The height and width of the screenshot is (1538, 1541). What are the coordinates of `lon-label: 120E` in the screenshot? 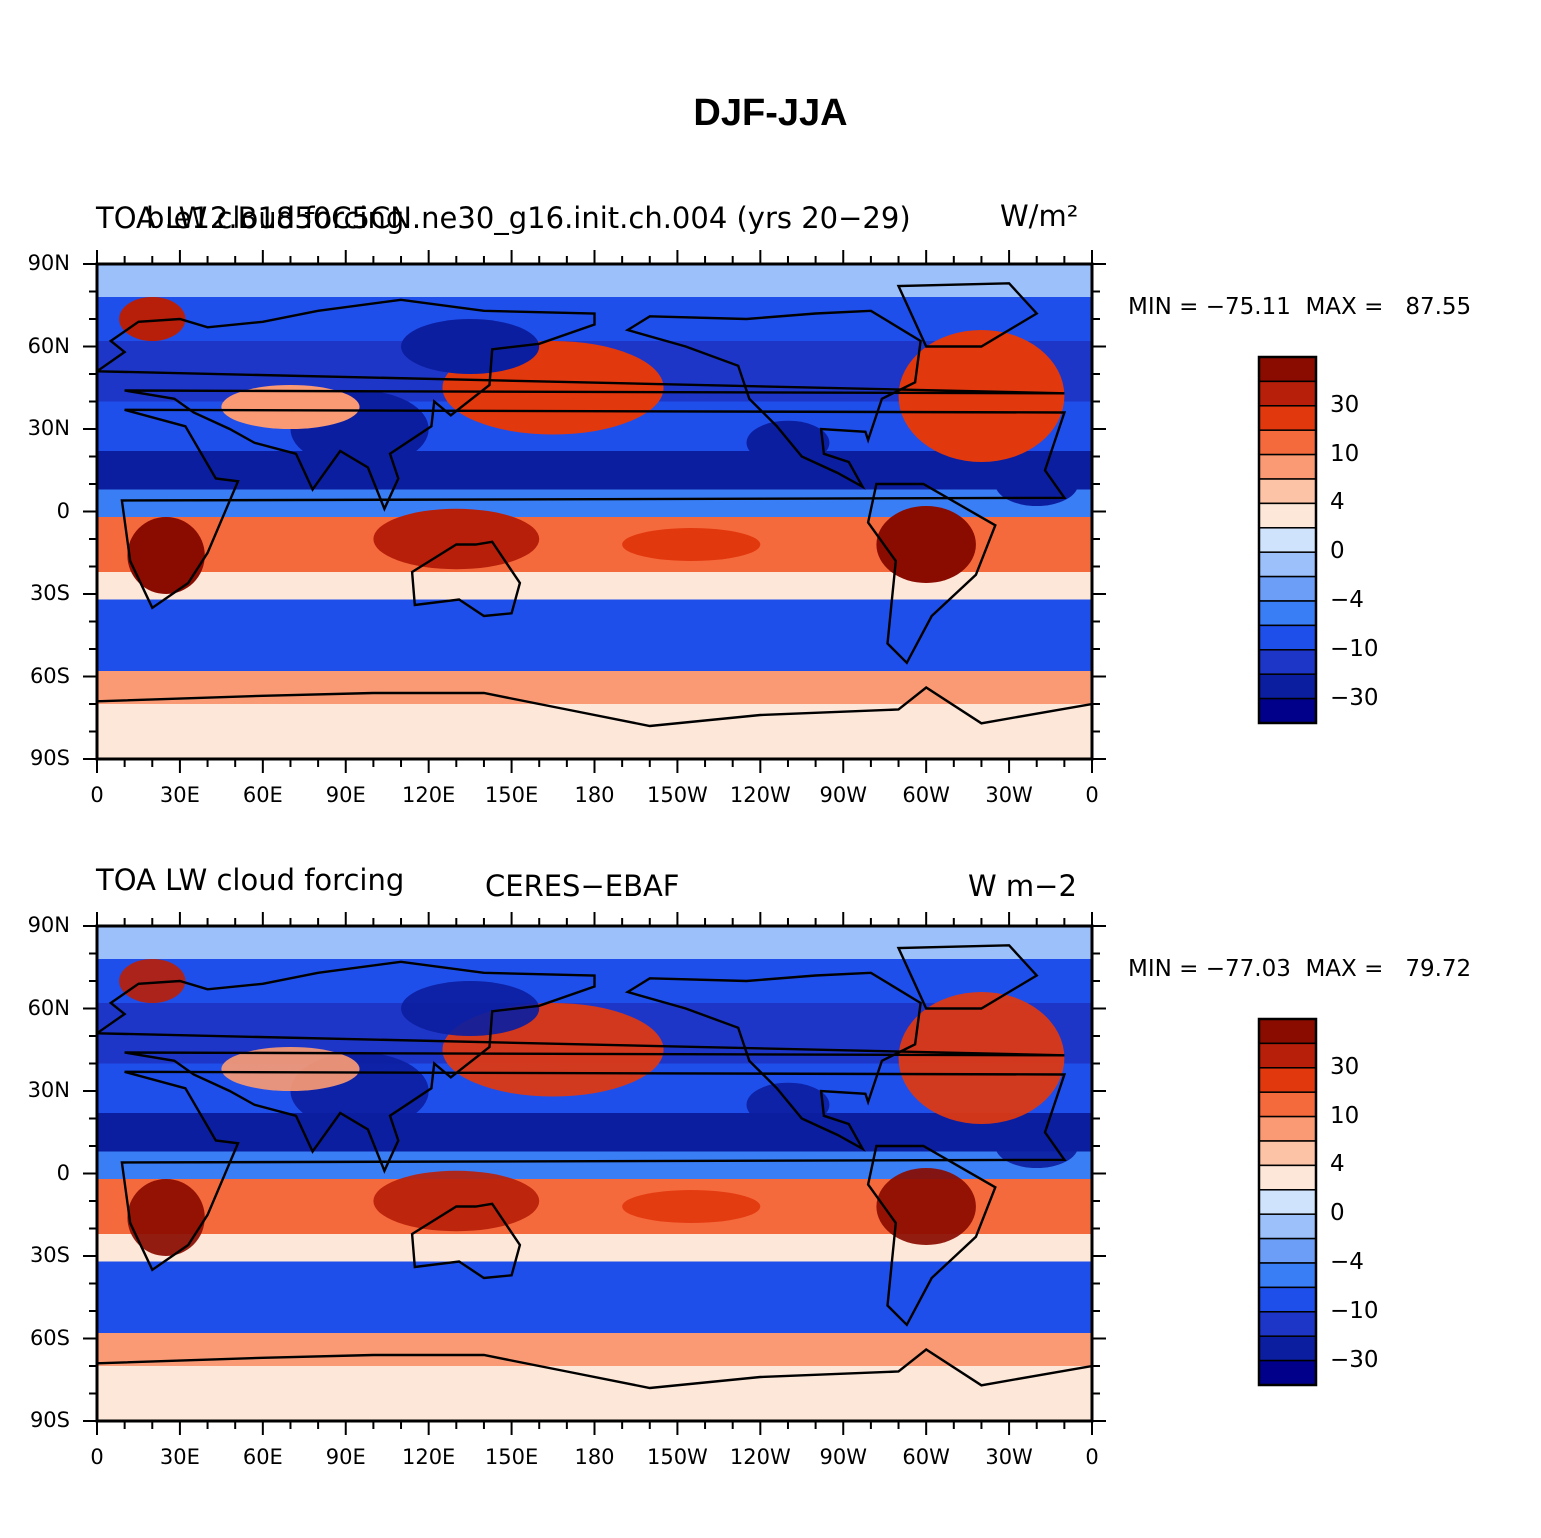 It's located at (428, 795).